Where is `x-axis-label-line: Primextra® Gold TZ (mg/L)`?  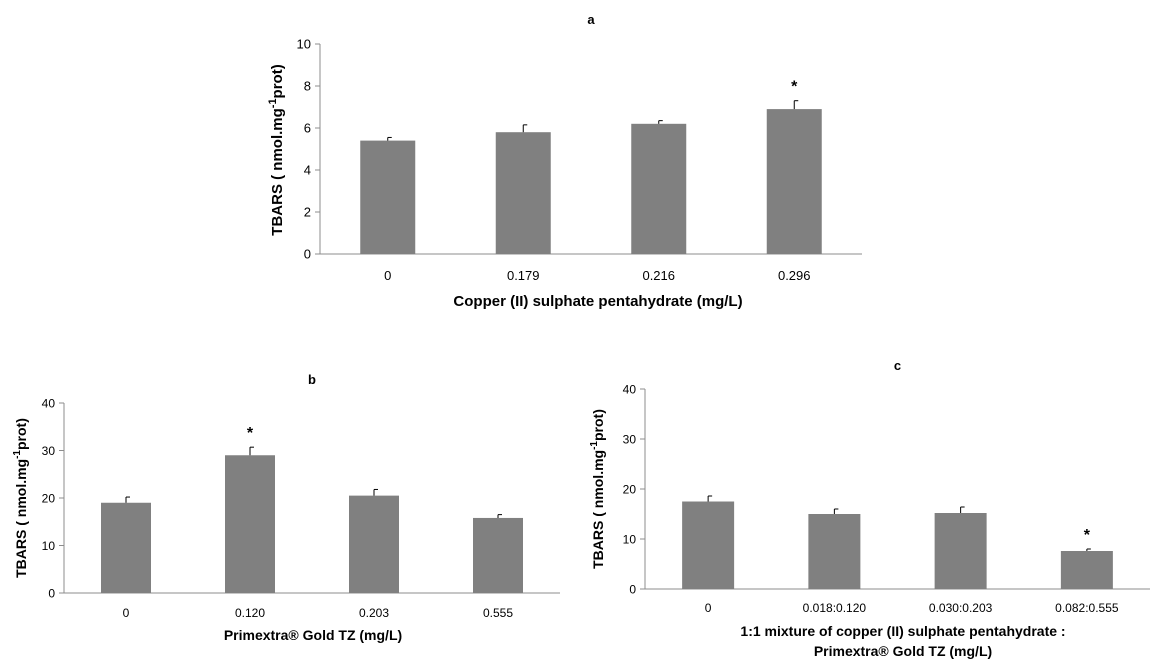
x-axis-label-line: Primextra® Gold TZ (mg/L) is located at coordinates (903, 651).